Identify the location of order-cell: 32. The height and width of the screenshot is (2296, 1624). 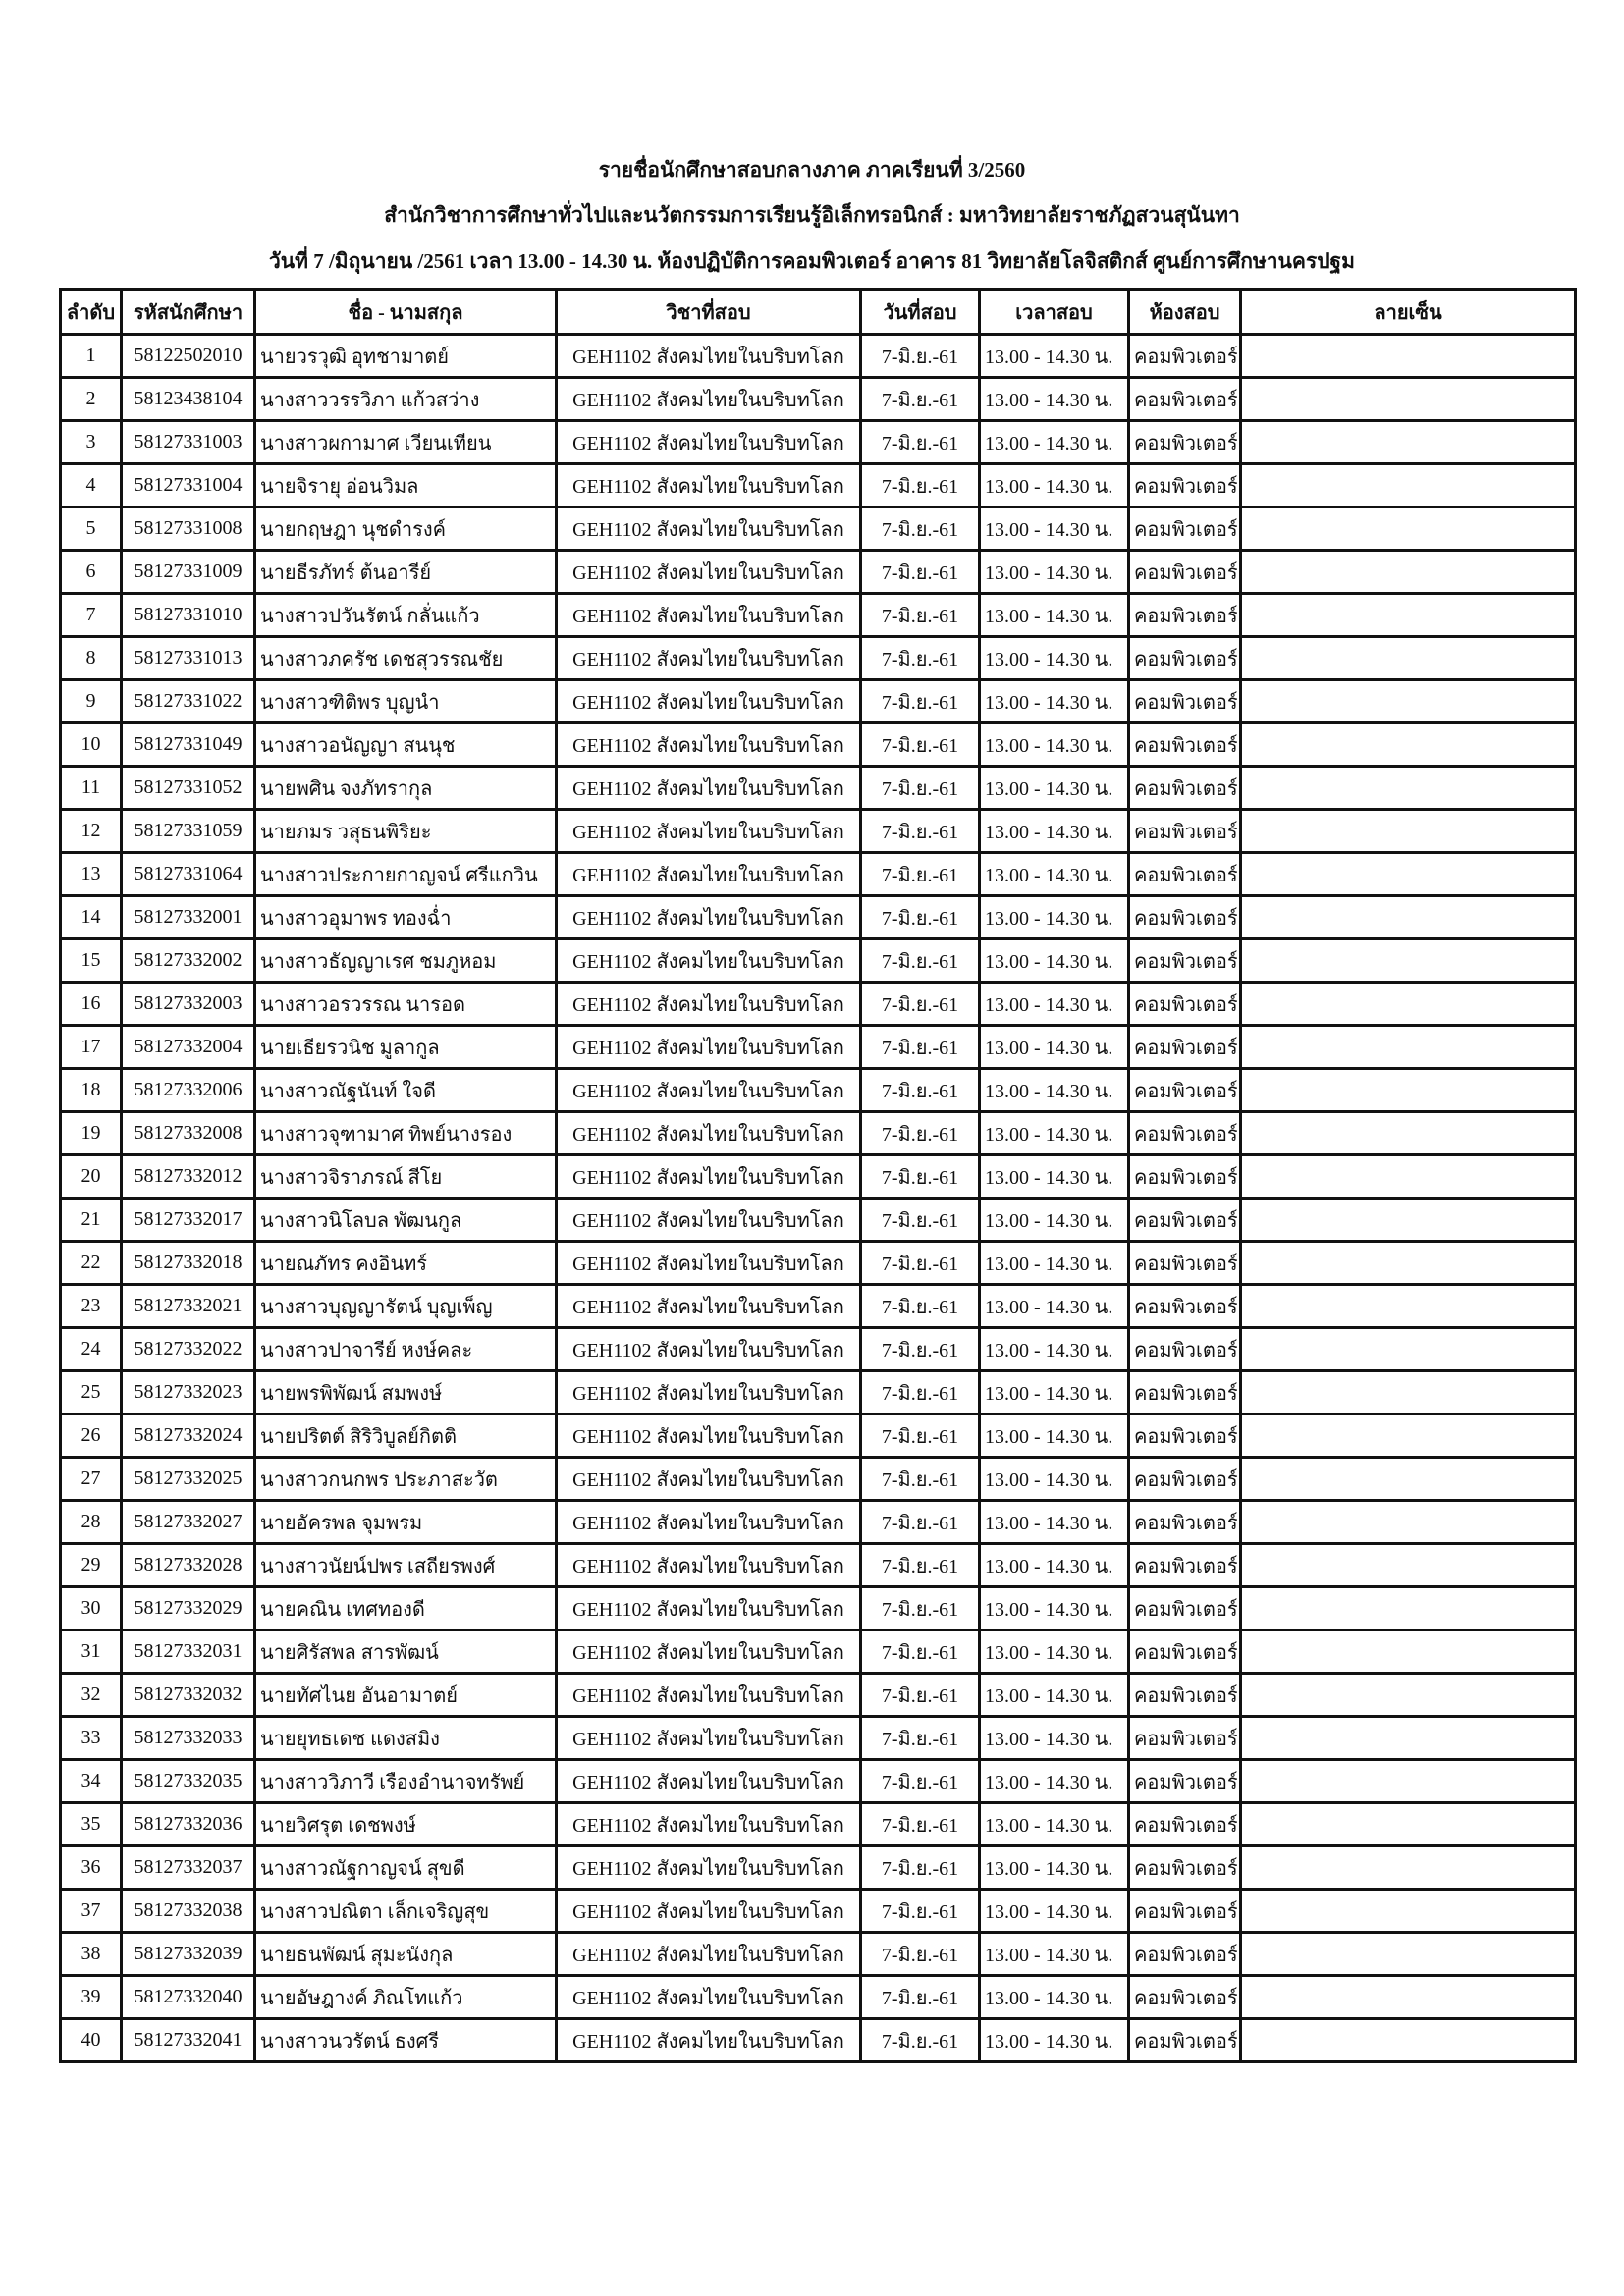
(91, 1695).